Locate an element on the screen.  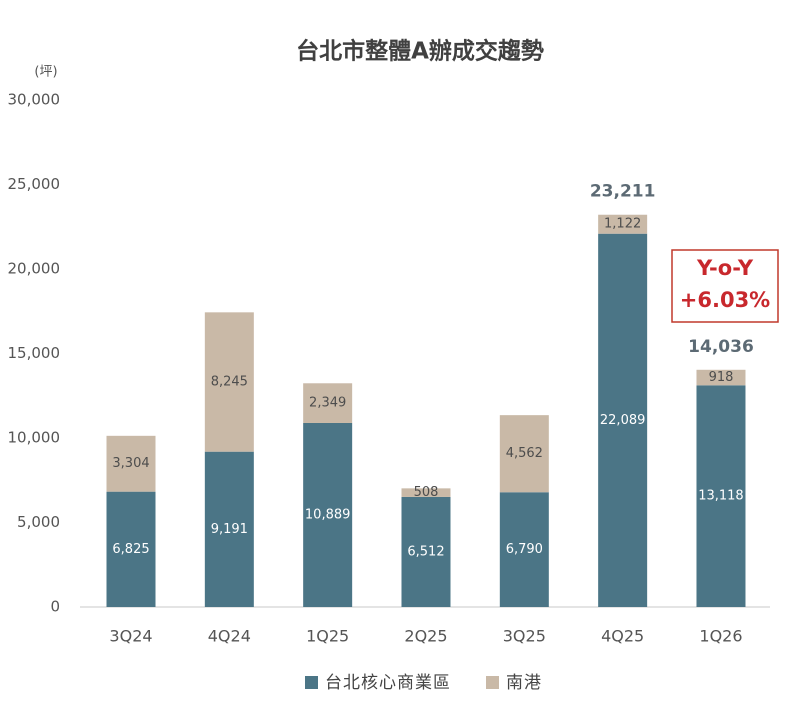
bar-value-label: 2,349 is located at coordinates (327, 403).